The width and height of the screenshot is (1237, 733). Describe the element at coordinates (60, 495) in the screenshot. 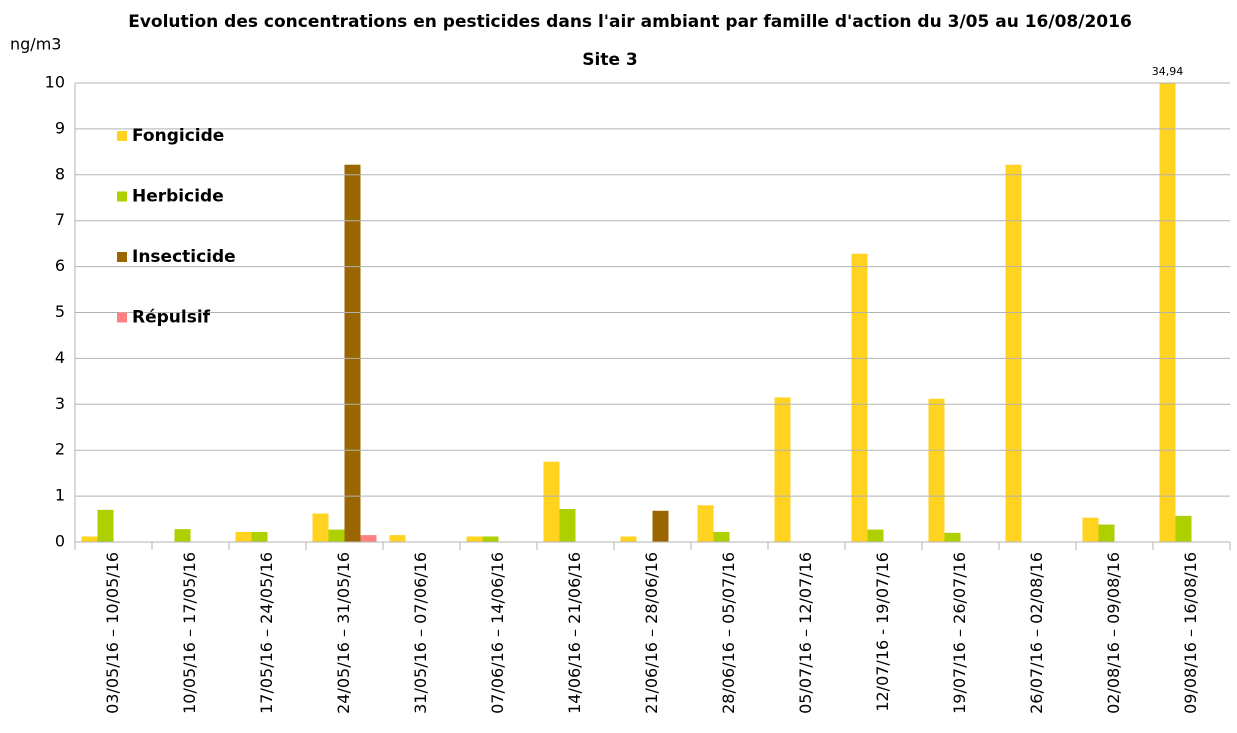

I see `y-tick-label: 1` at that location.